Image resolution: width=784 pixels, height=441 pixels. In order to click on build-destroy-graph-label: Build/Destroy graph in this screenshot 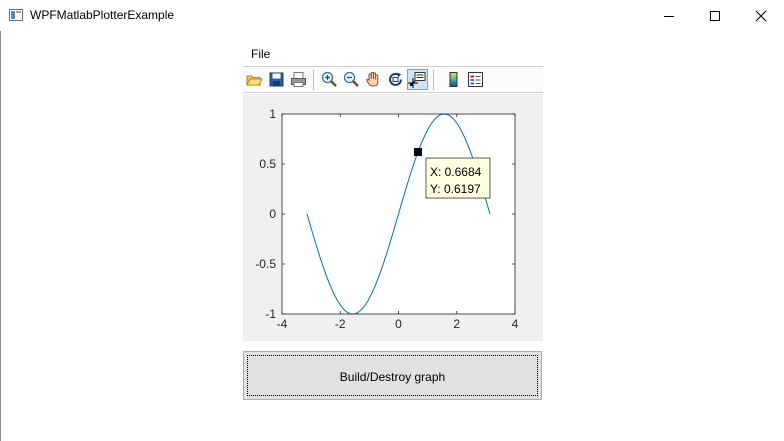, I will do `click(392, 377)`.